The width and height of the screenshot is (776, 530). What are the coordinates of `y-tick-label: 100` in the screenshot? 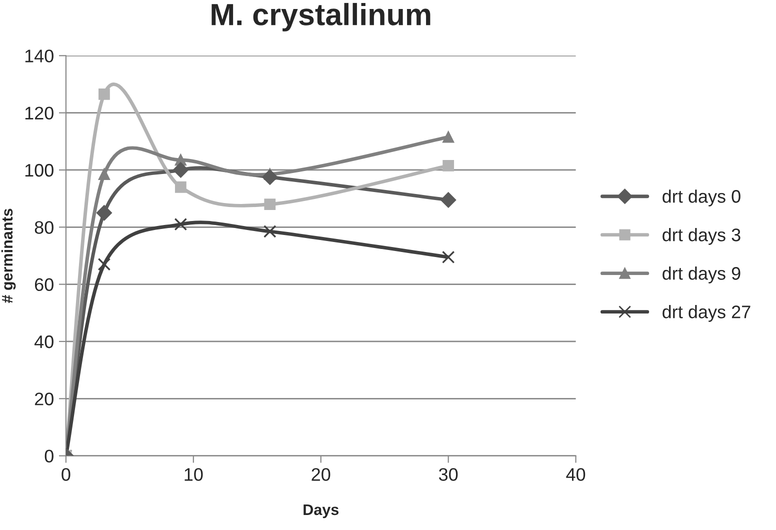 It's located at (39, 170).